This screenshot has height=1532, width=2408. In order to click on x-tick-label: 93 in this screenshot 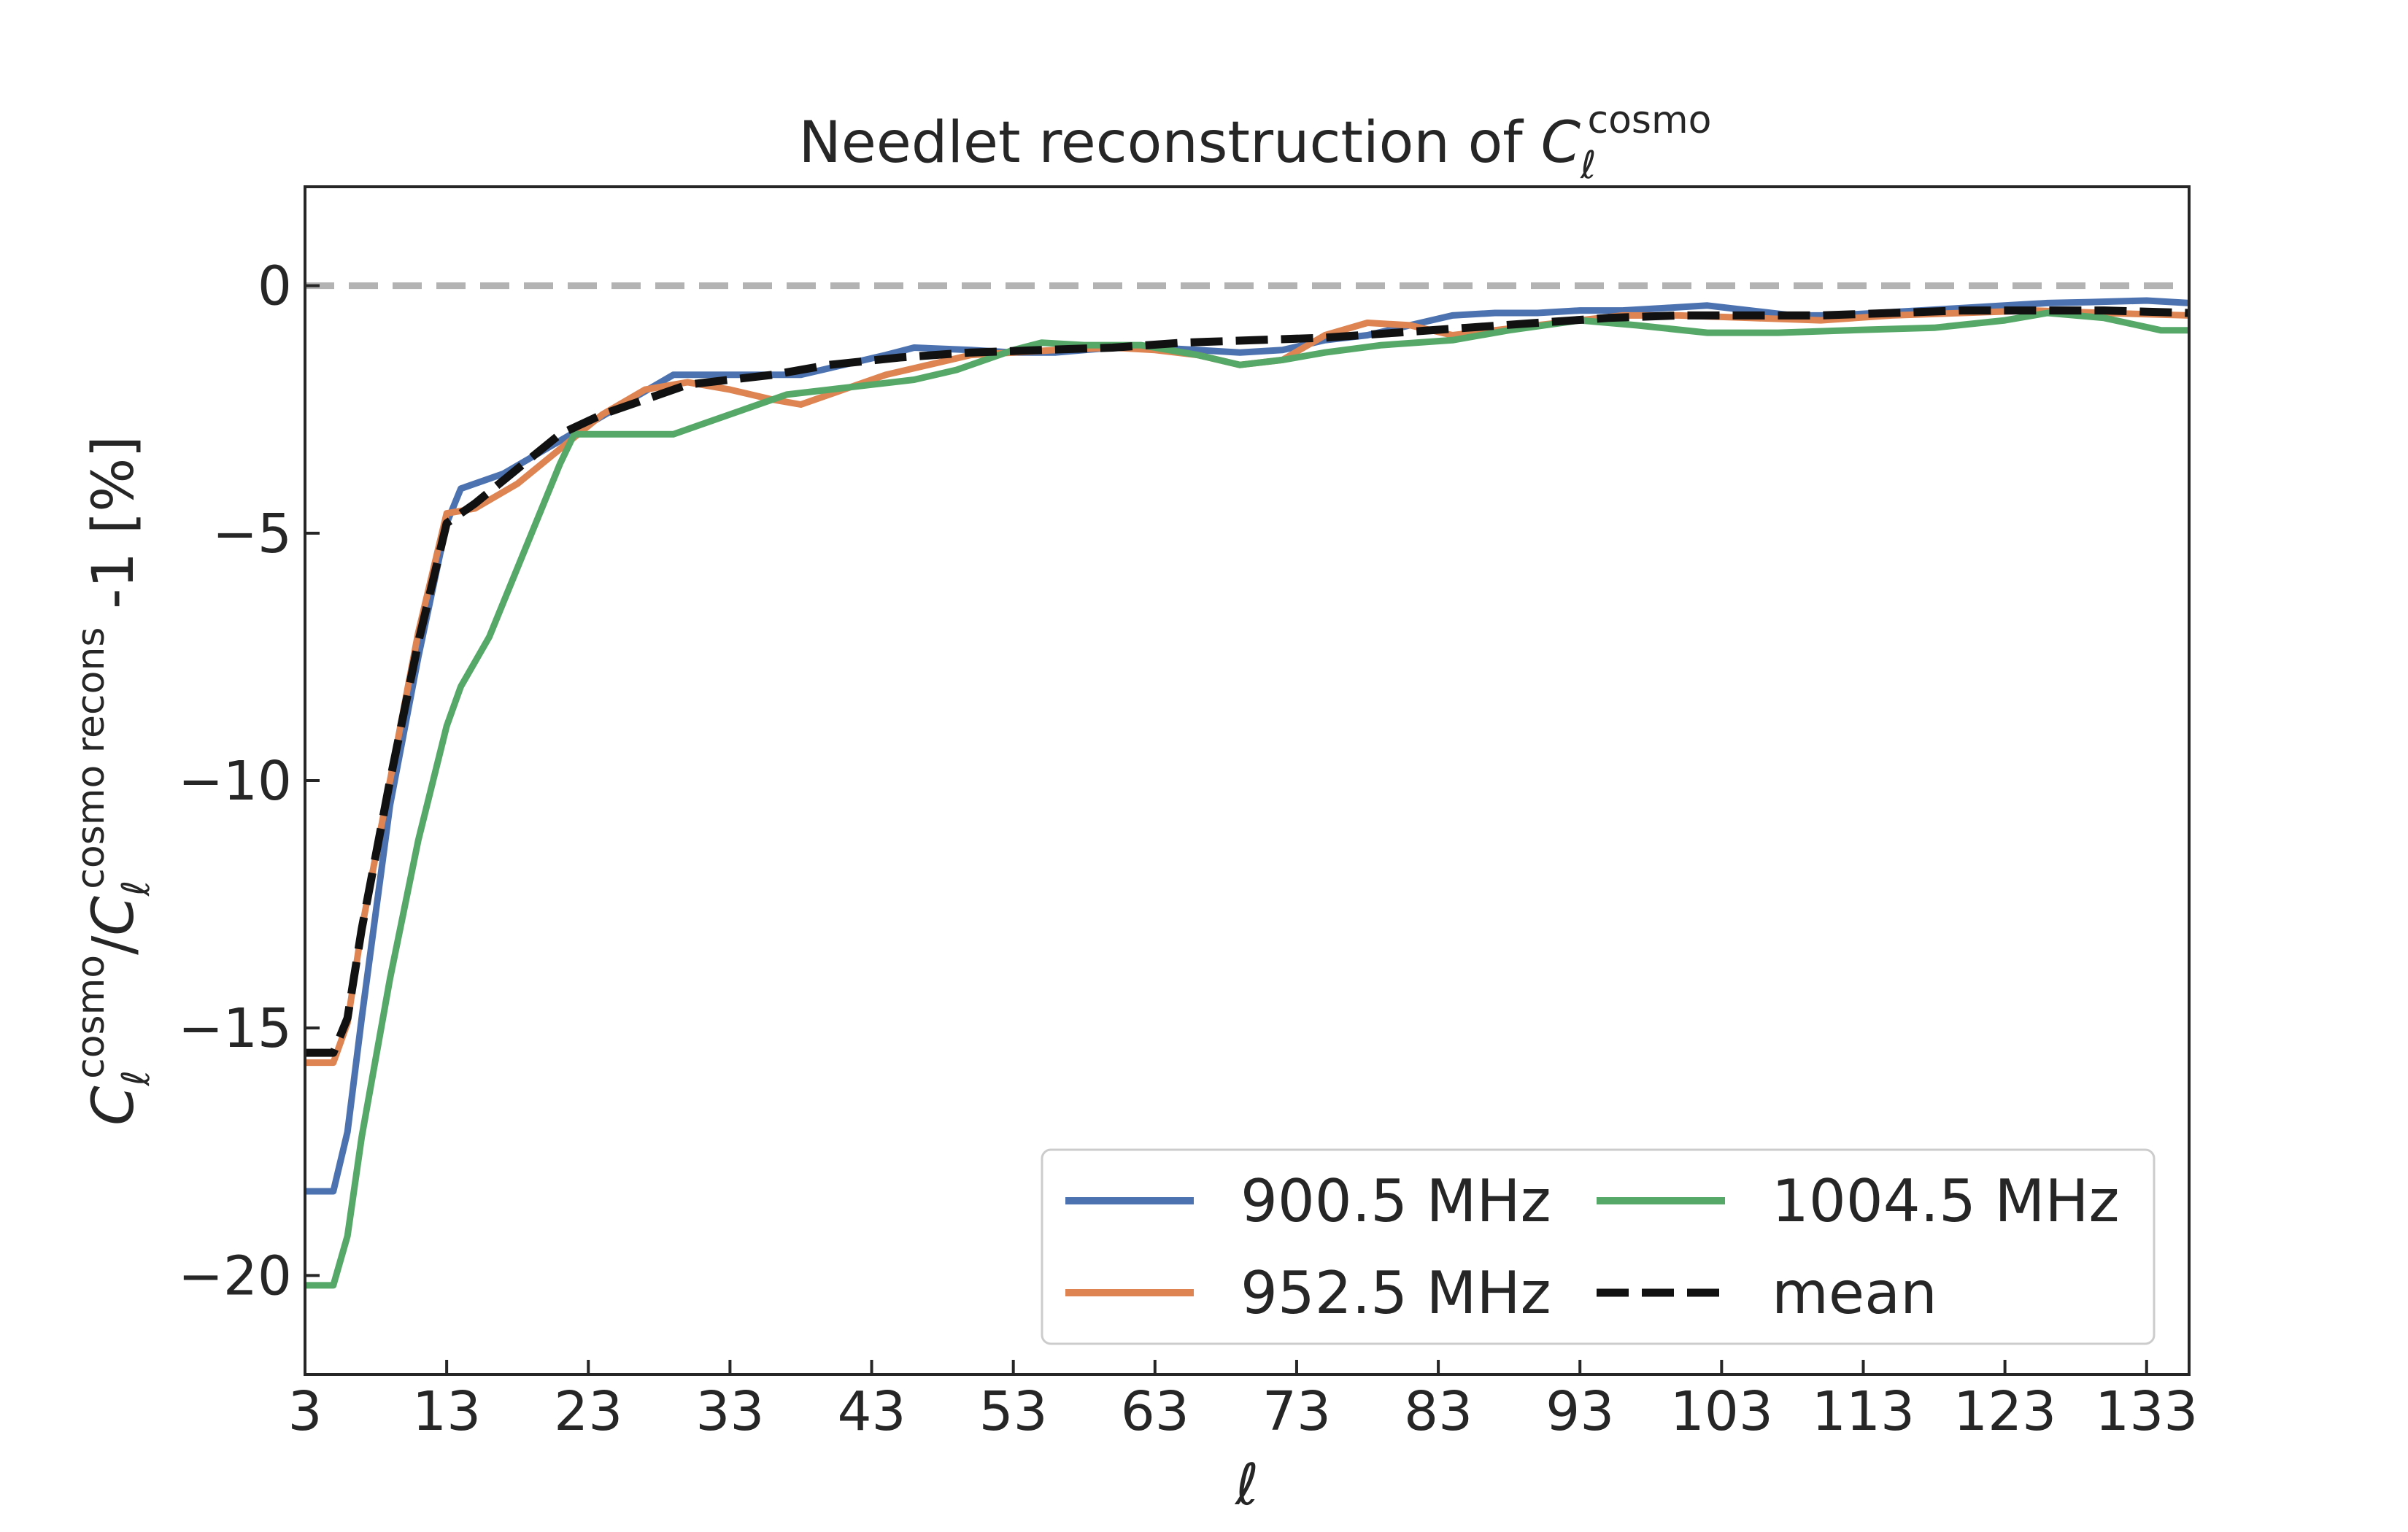, I will do `click(1579, 1411)`.